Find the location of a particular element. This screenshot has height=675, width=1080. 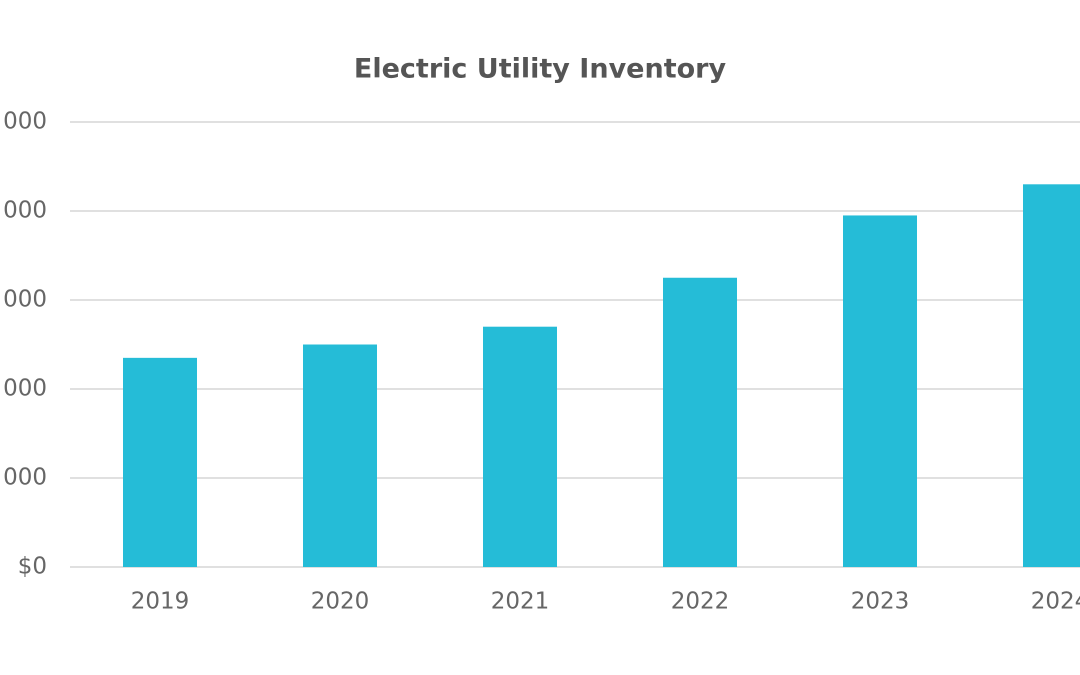

x-tick-label: 2023 is located at coordinates (880, 602).